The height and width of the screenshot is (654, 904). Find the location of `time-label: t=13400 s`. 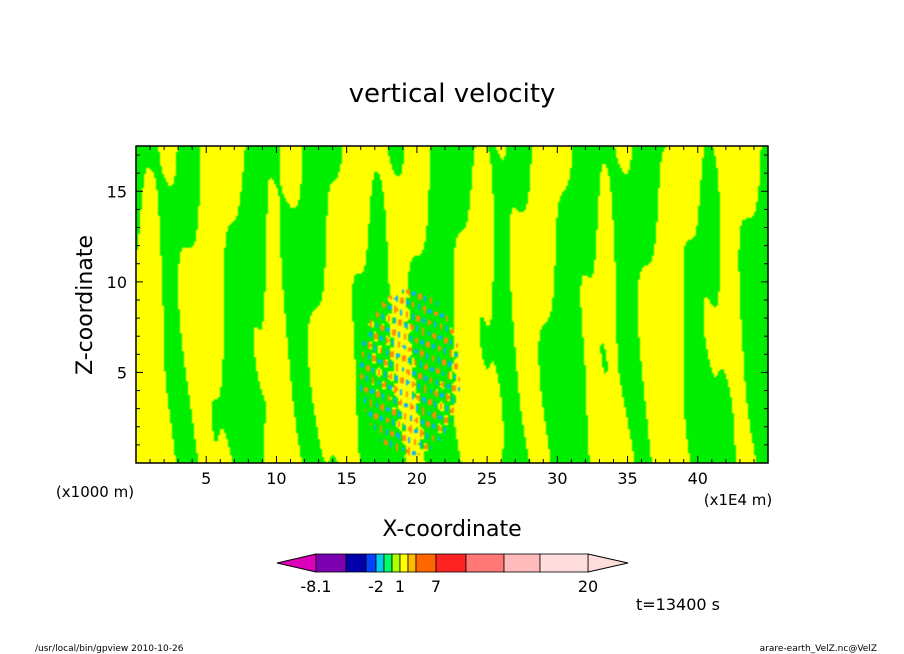

time-label: t=13400 s is located at coordinates (678, 604).